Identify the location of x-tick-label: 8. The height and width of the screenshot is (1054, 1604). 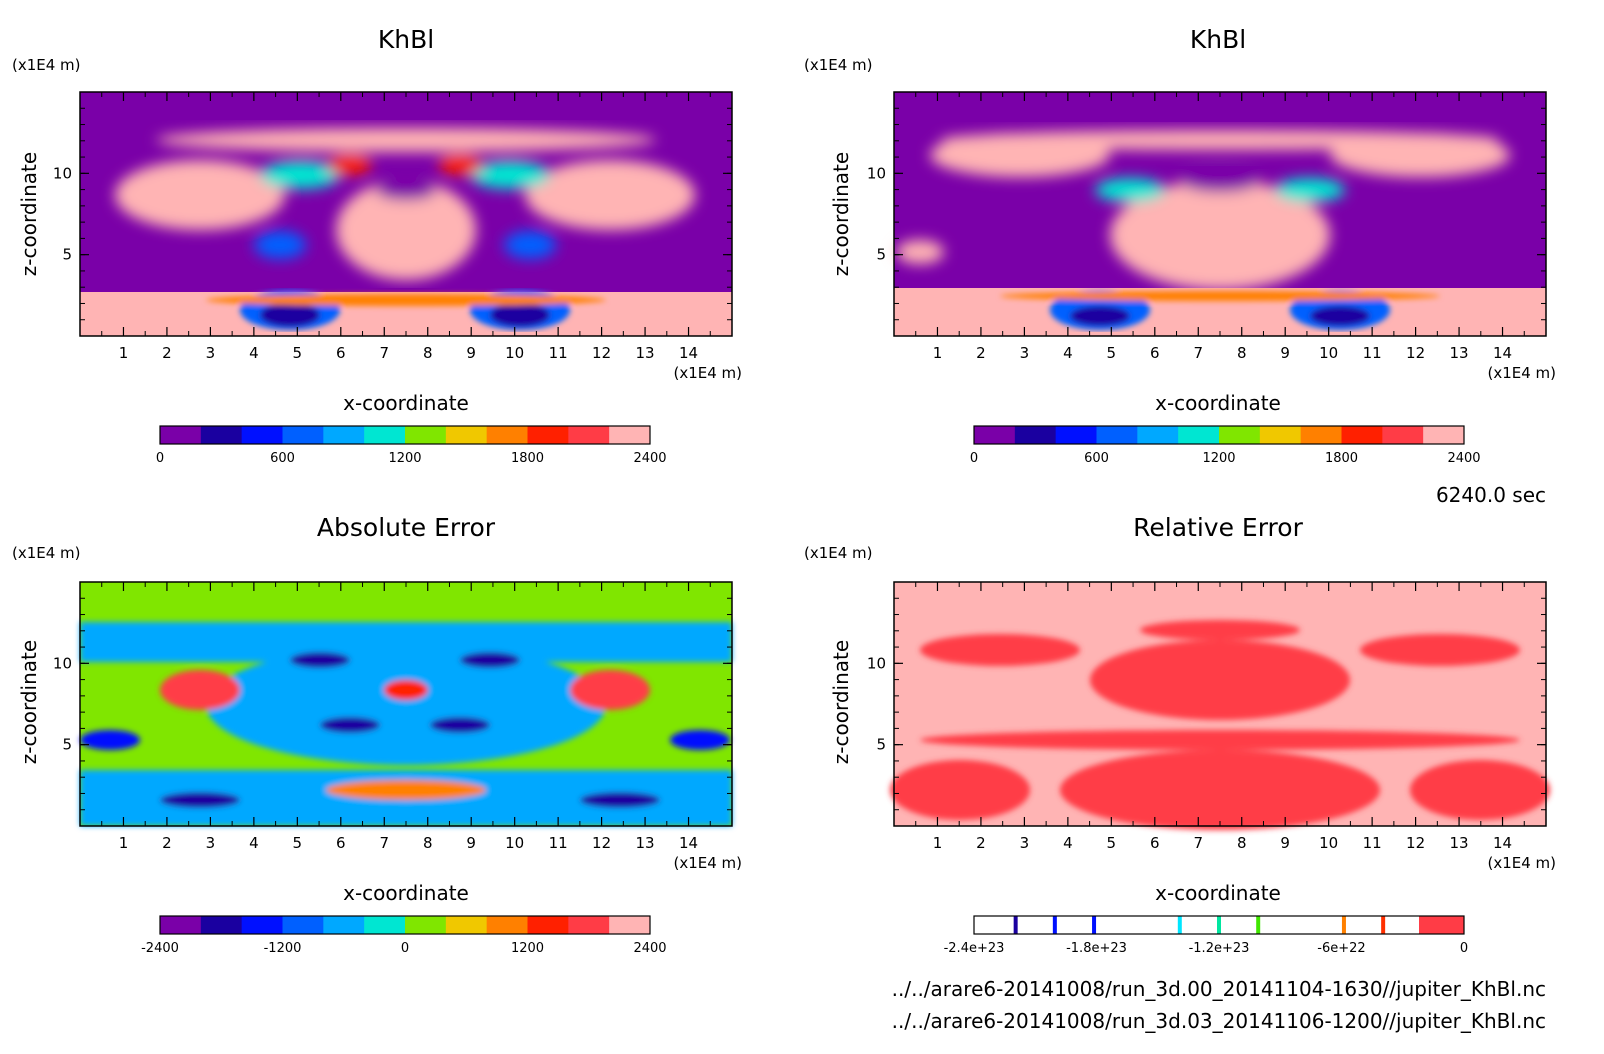
(1242, 843).